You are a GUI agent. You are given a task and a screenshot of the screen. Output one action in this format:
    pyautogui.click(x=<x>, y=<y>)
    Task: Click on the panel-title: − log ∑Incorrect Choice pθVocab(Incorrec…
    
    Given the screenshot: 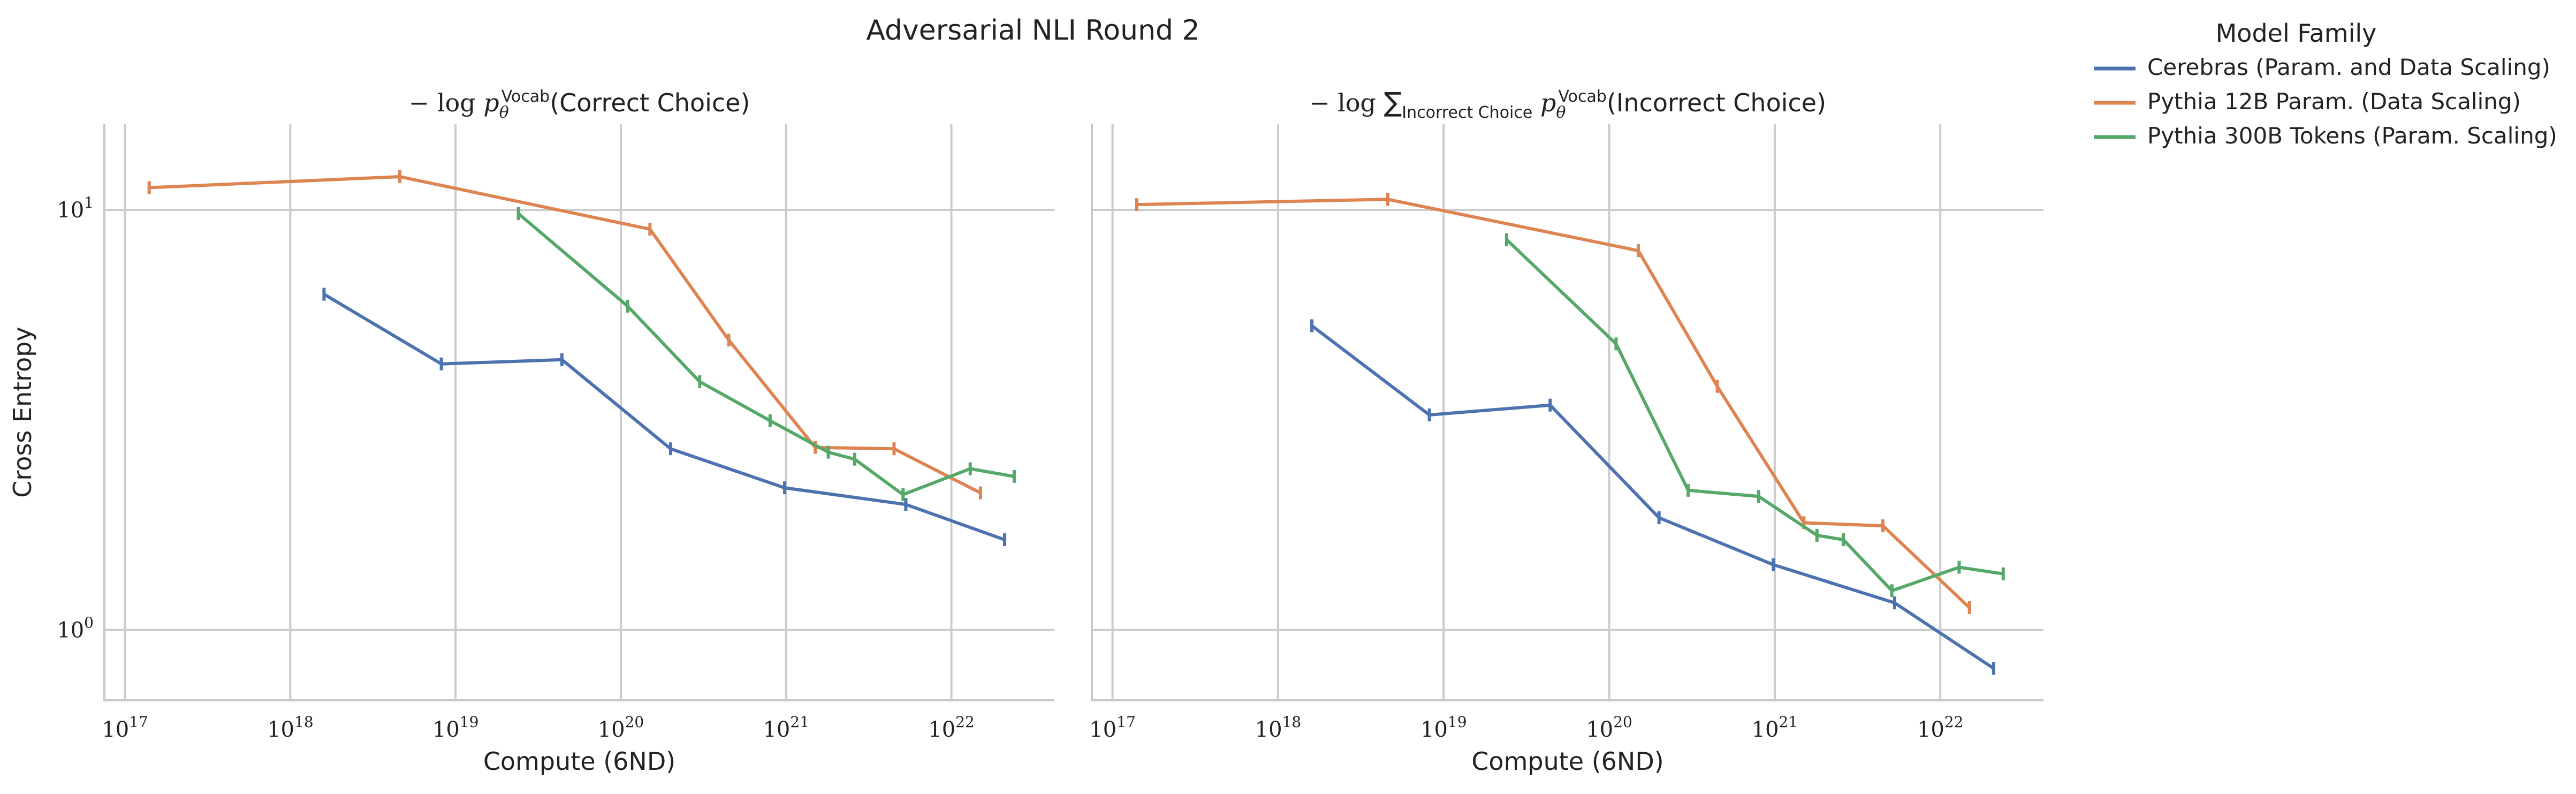 What is the action you would take?
    pyautogui.click(x=1567, y=104)
    